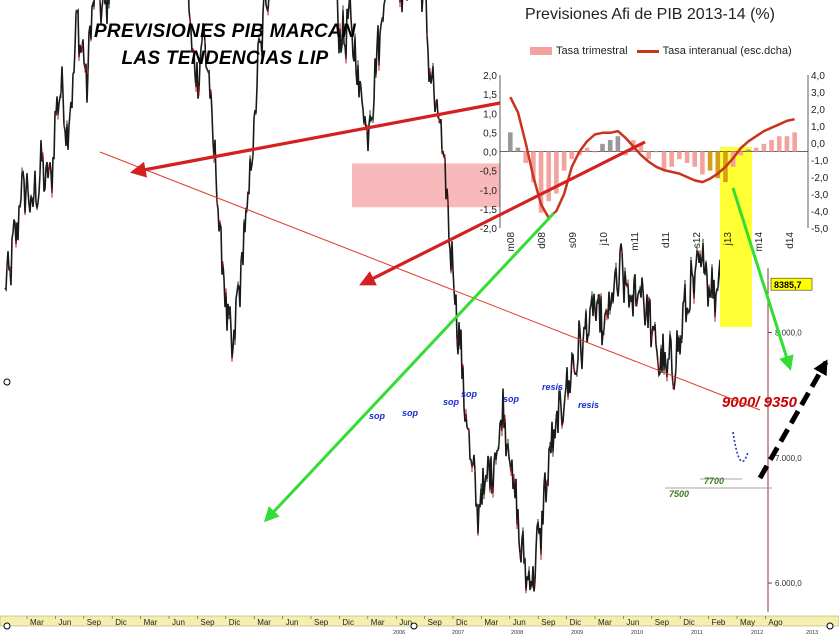 The image size is (839, 638). I want to click on year-tick-label: 2006, so click(399, 633).